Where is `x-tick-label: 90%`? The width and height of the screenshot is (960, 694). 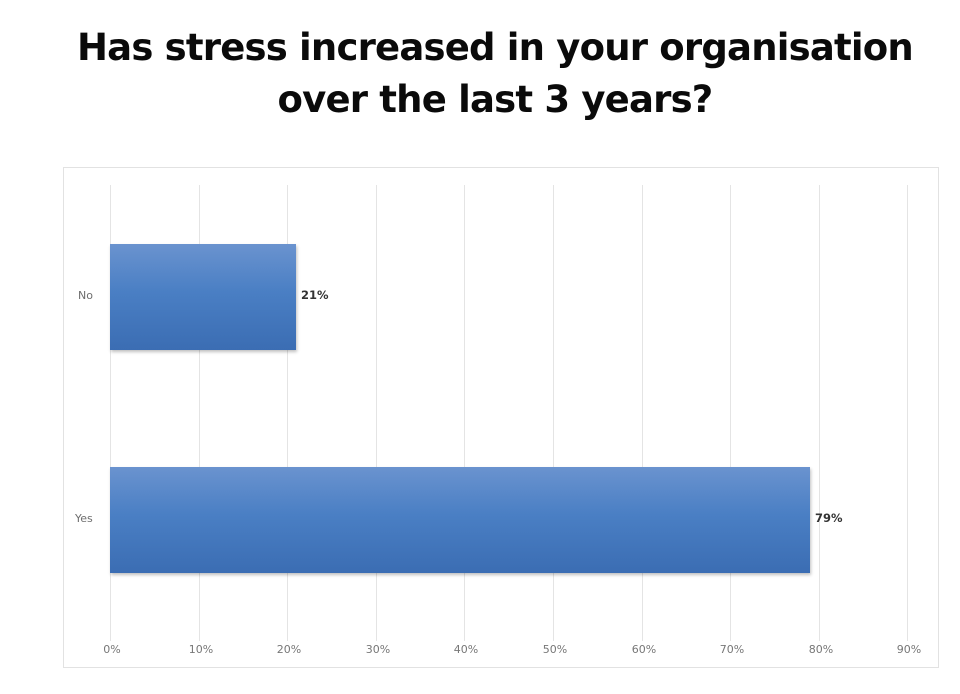 x-tick-label: 90% is located at coordinates (909, 649).